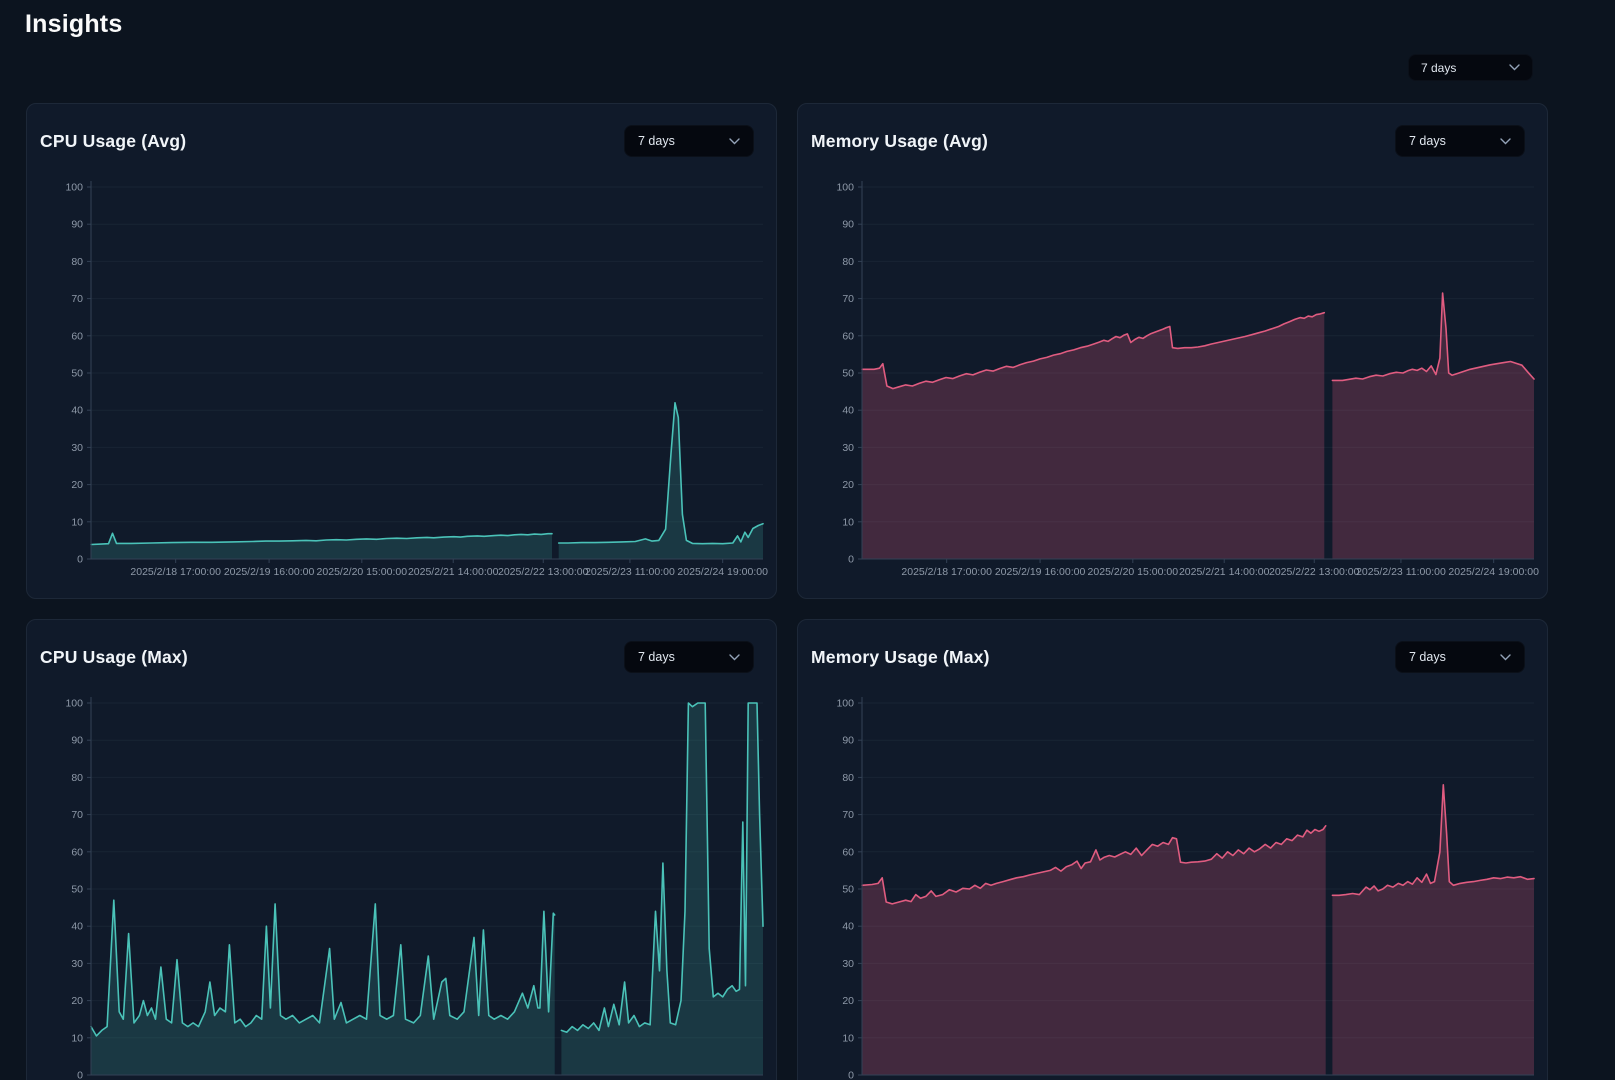 The width and height of the screenshot is (1615, 1080). What do you see at coordinates (1172, 646) in the screenshot?
I see `card-header: Memory Usage (Max) 7 days` at bounding box center [1172, 646].